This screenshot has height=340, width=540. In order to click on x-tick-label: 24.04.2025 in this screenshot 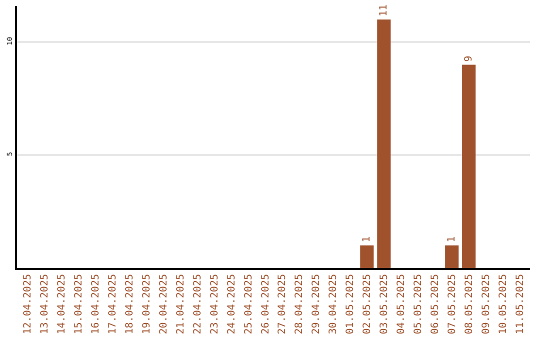, I will do `click(232, 304)`.